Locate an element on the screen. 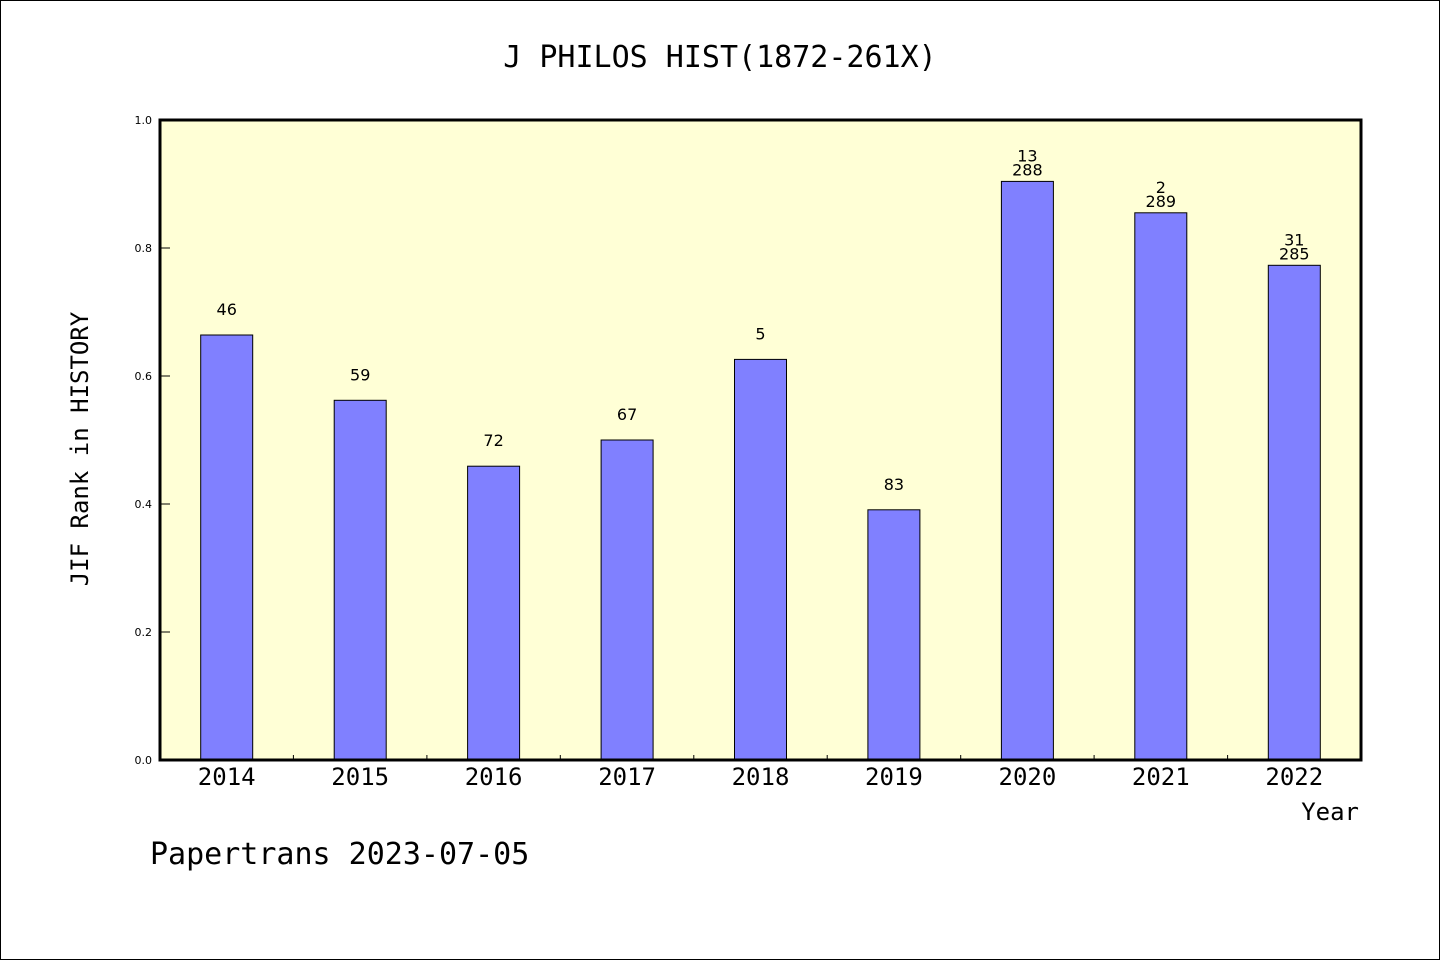  bar-rank-label: 2 is located at coordinates (1161, 187).